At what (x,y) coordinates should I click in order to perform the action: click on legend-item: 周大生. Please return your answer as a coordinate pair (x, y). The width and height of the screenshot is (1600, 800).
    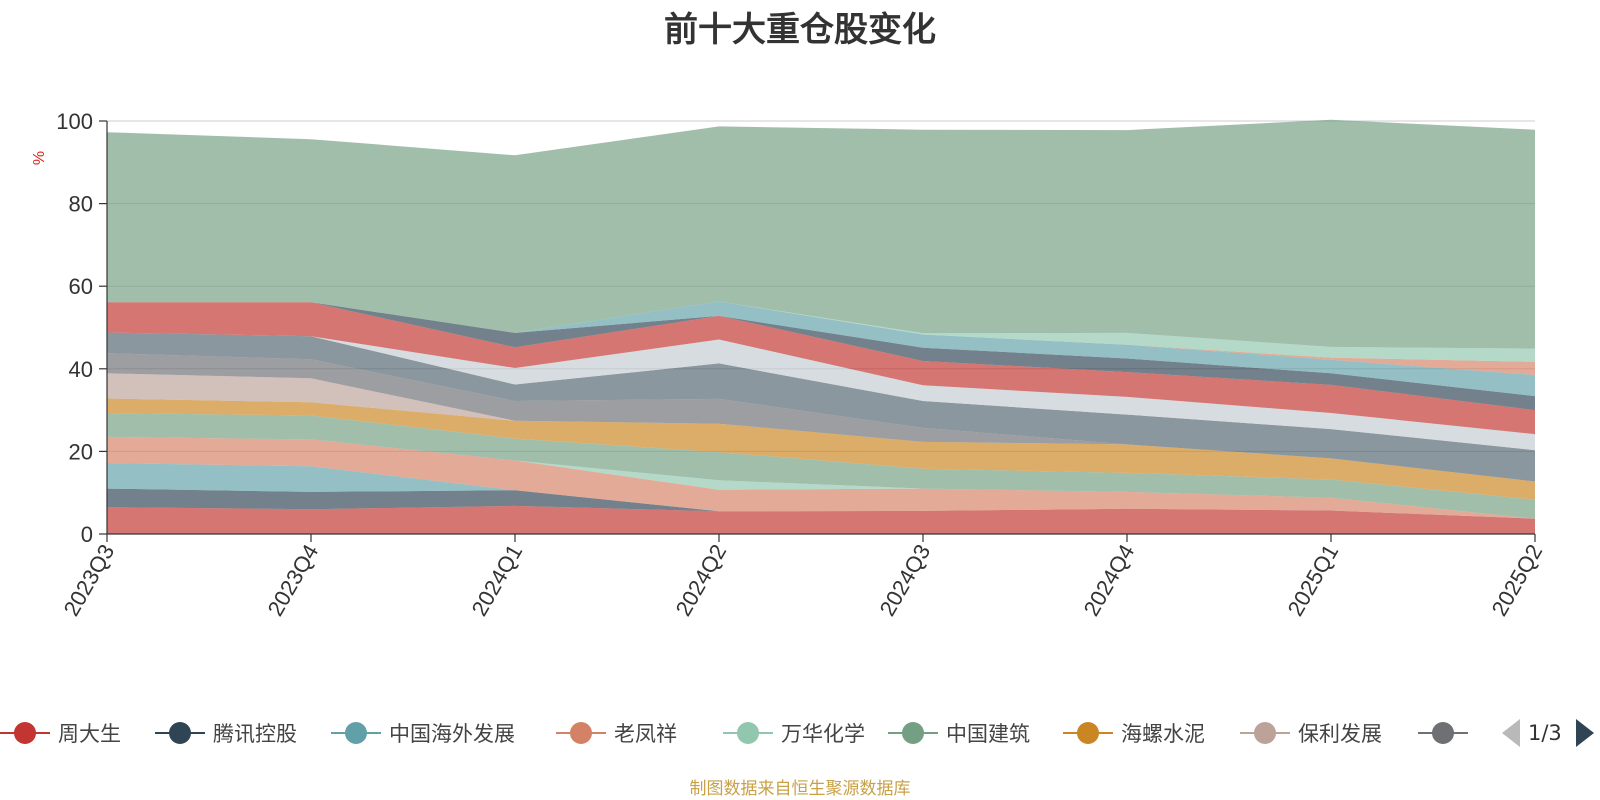
    Looking at the image, I should click on (60, 733).